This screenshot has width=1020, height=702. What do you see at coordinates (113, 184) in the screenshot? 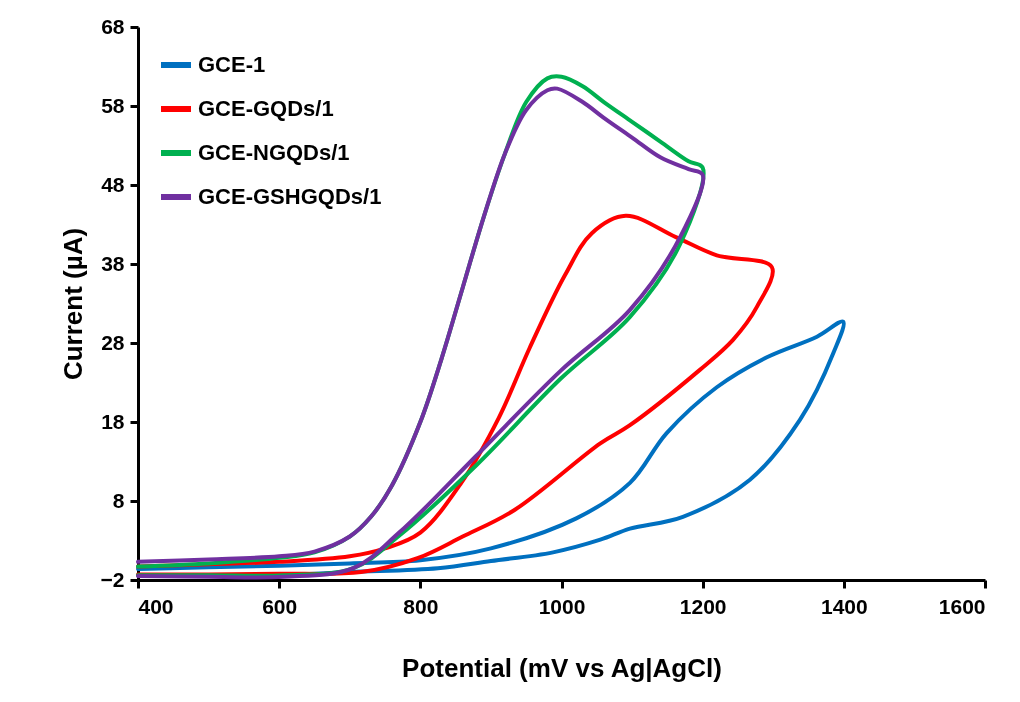
I see `y-tick-label: 48` at bounding box center [113, 184].